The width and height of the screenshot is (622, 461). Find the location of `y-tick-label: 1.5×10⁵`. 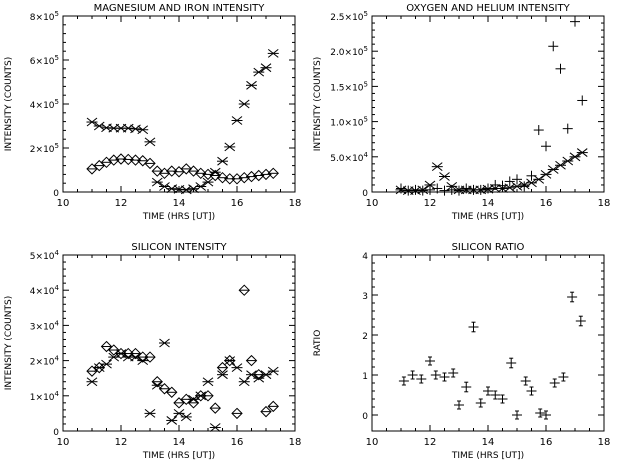

y-tick-label: 1.5×10⁵ is located at coordinates (349, 86).